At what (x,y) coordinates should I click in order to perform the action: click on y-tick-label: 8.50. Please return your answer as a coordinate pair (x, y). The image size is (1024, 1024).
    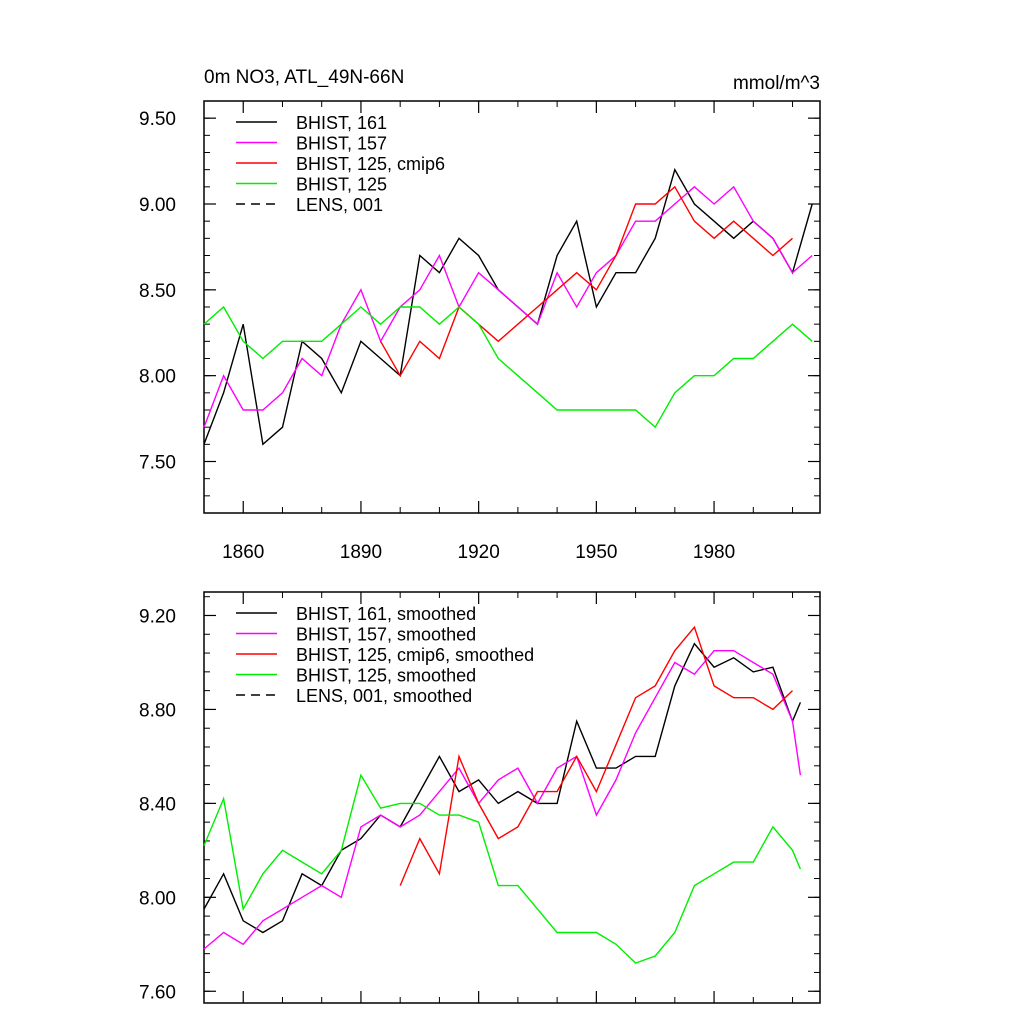
    Looking at the image, I should click on (157, 291).